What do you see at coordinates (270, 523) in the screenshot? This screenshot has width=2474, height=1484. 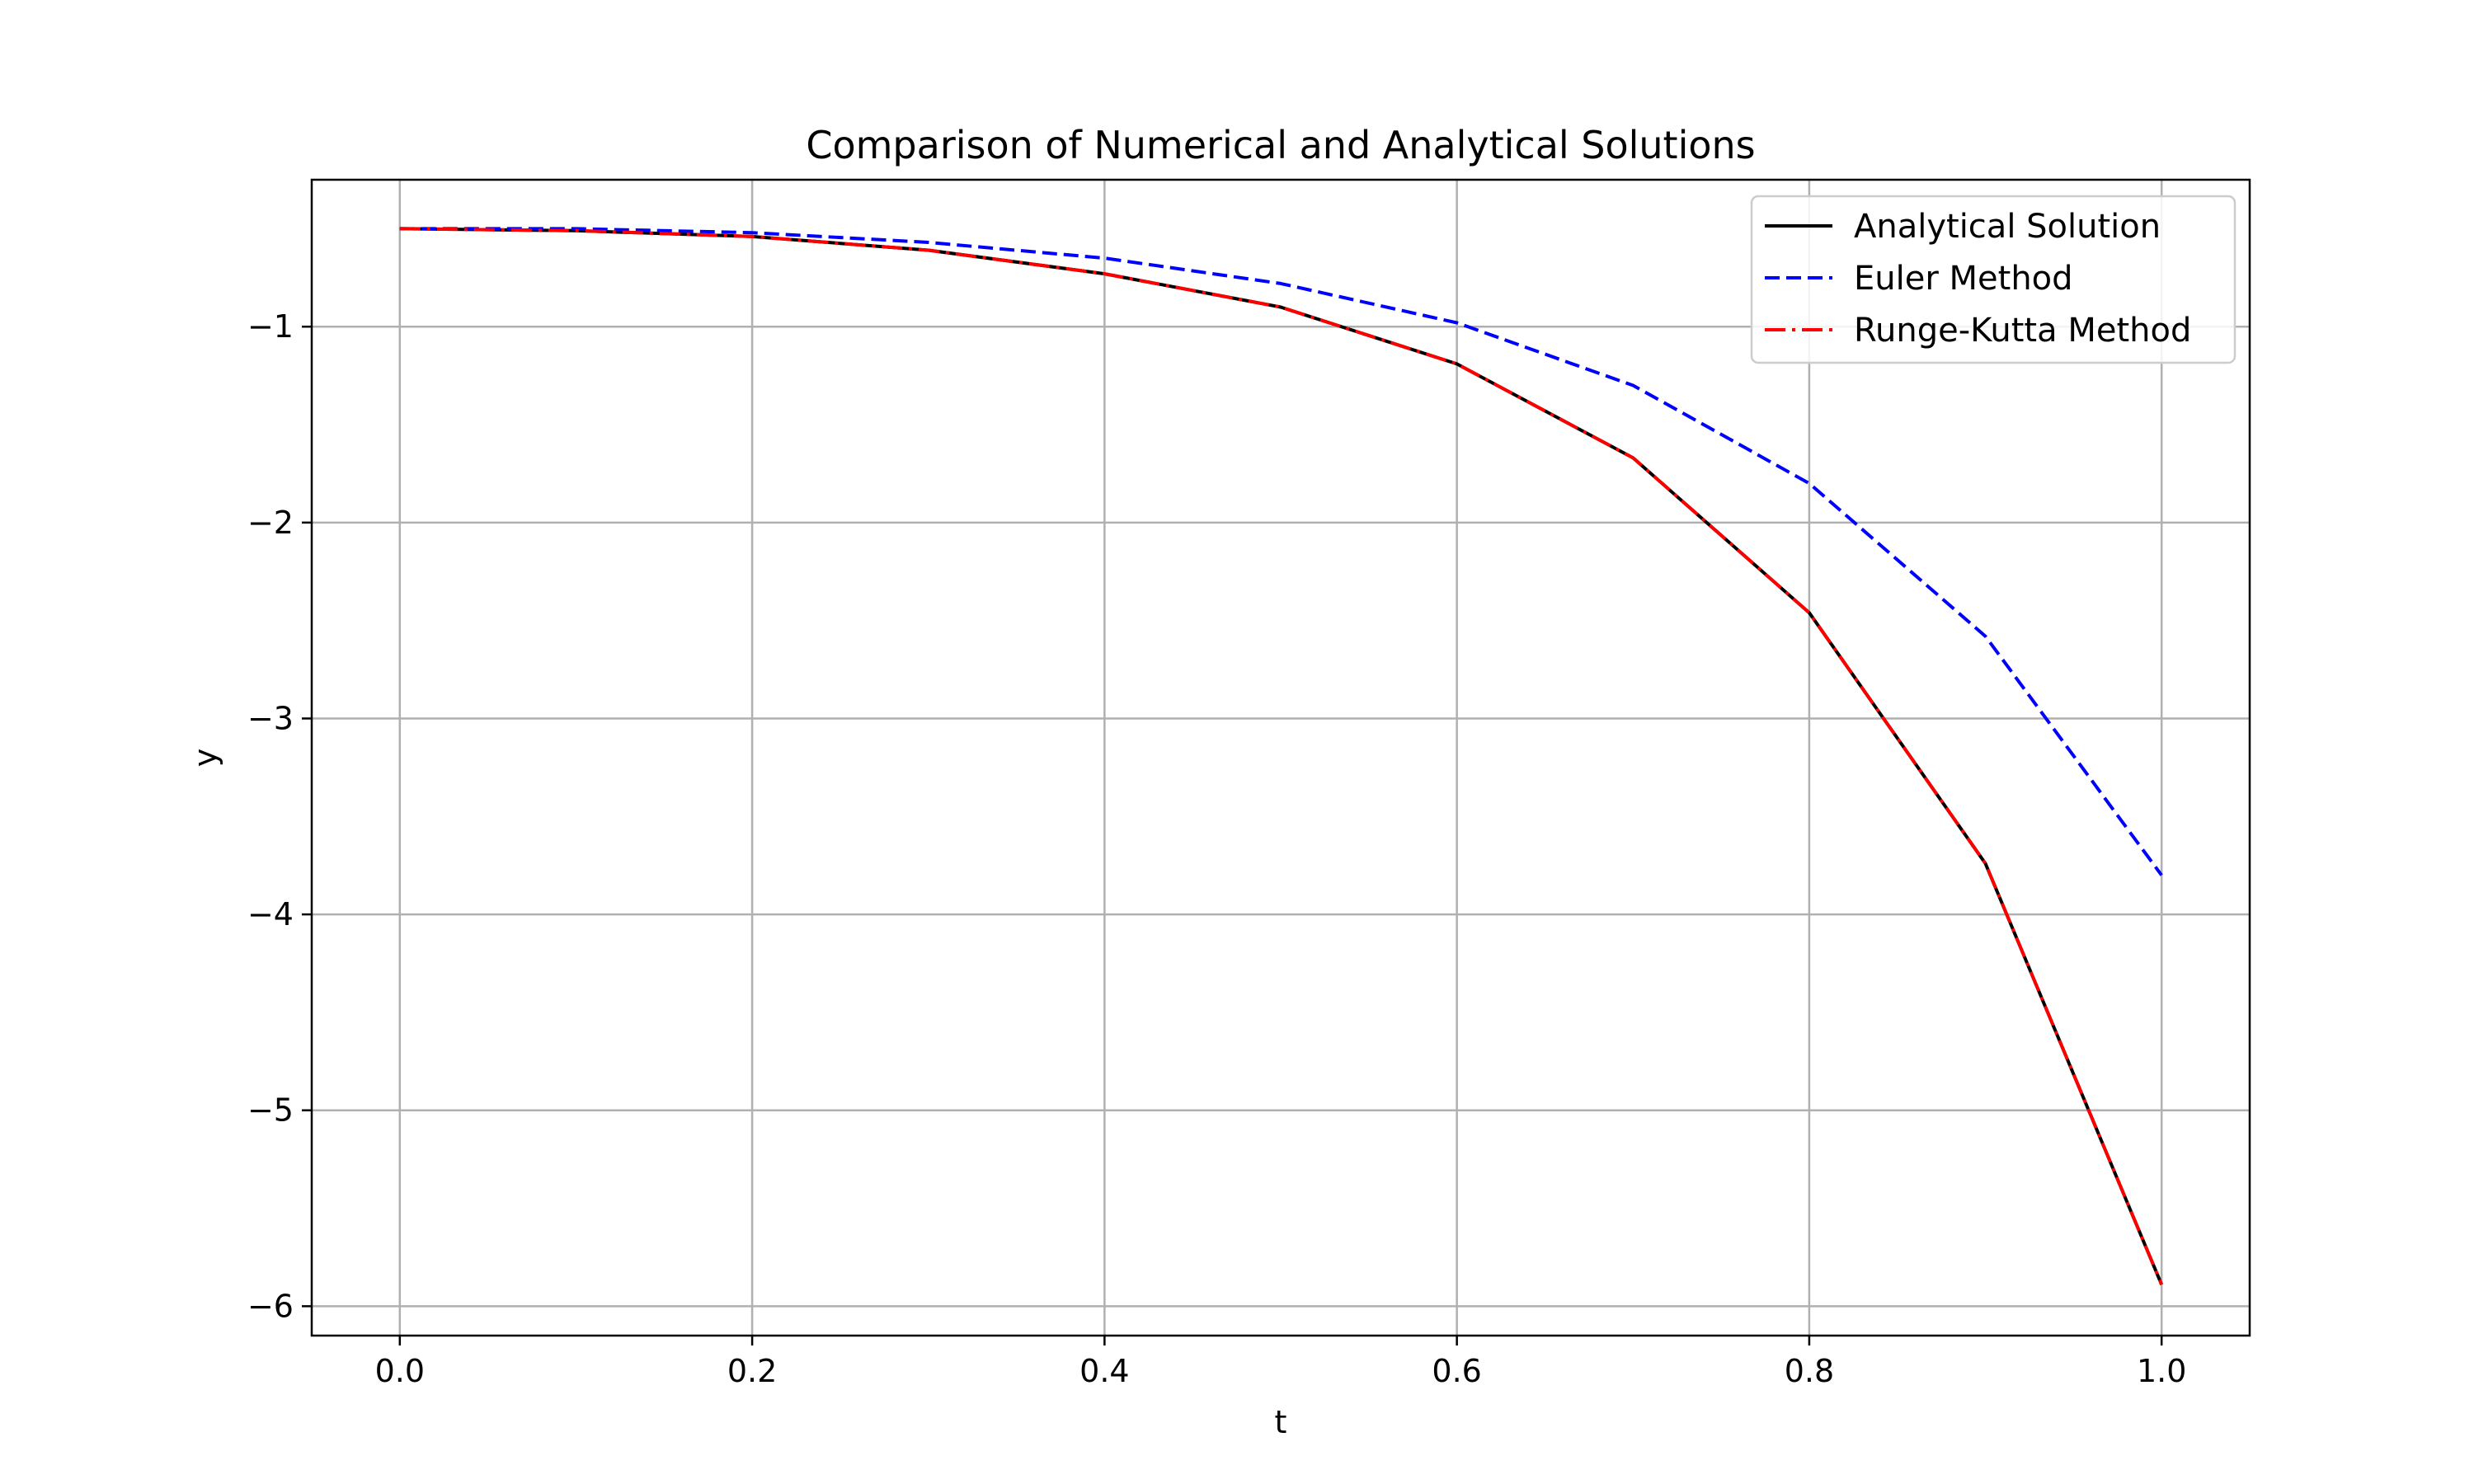 I see `y-tick-label: −2` at bounding box center [270, 523].